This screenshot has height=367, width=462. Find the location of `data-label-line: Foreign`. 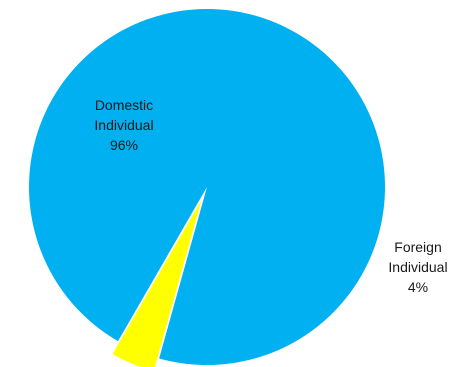

data-label-line: Foreign is located at coordinates (417, 247).